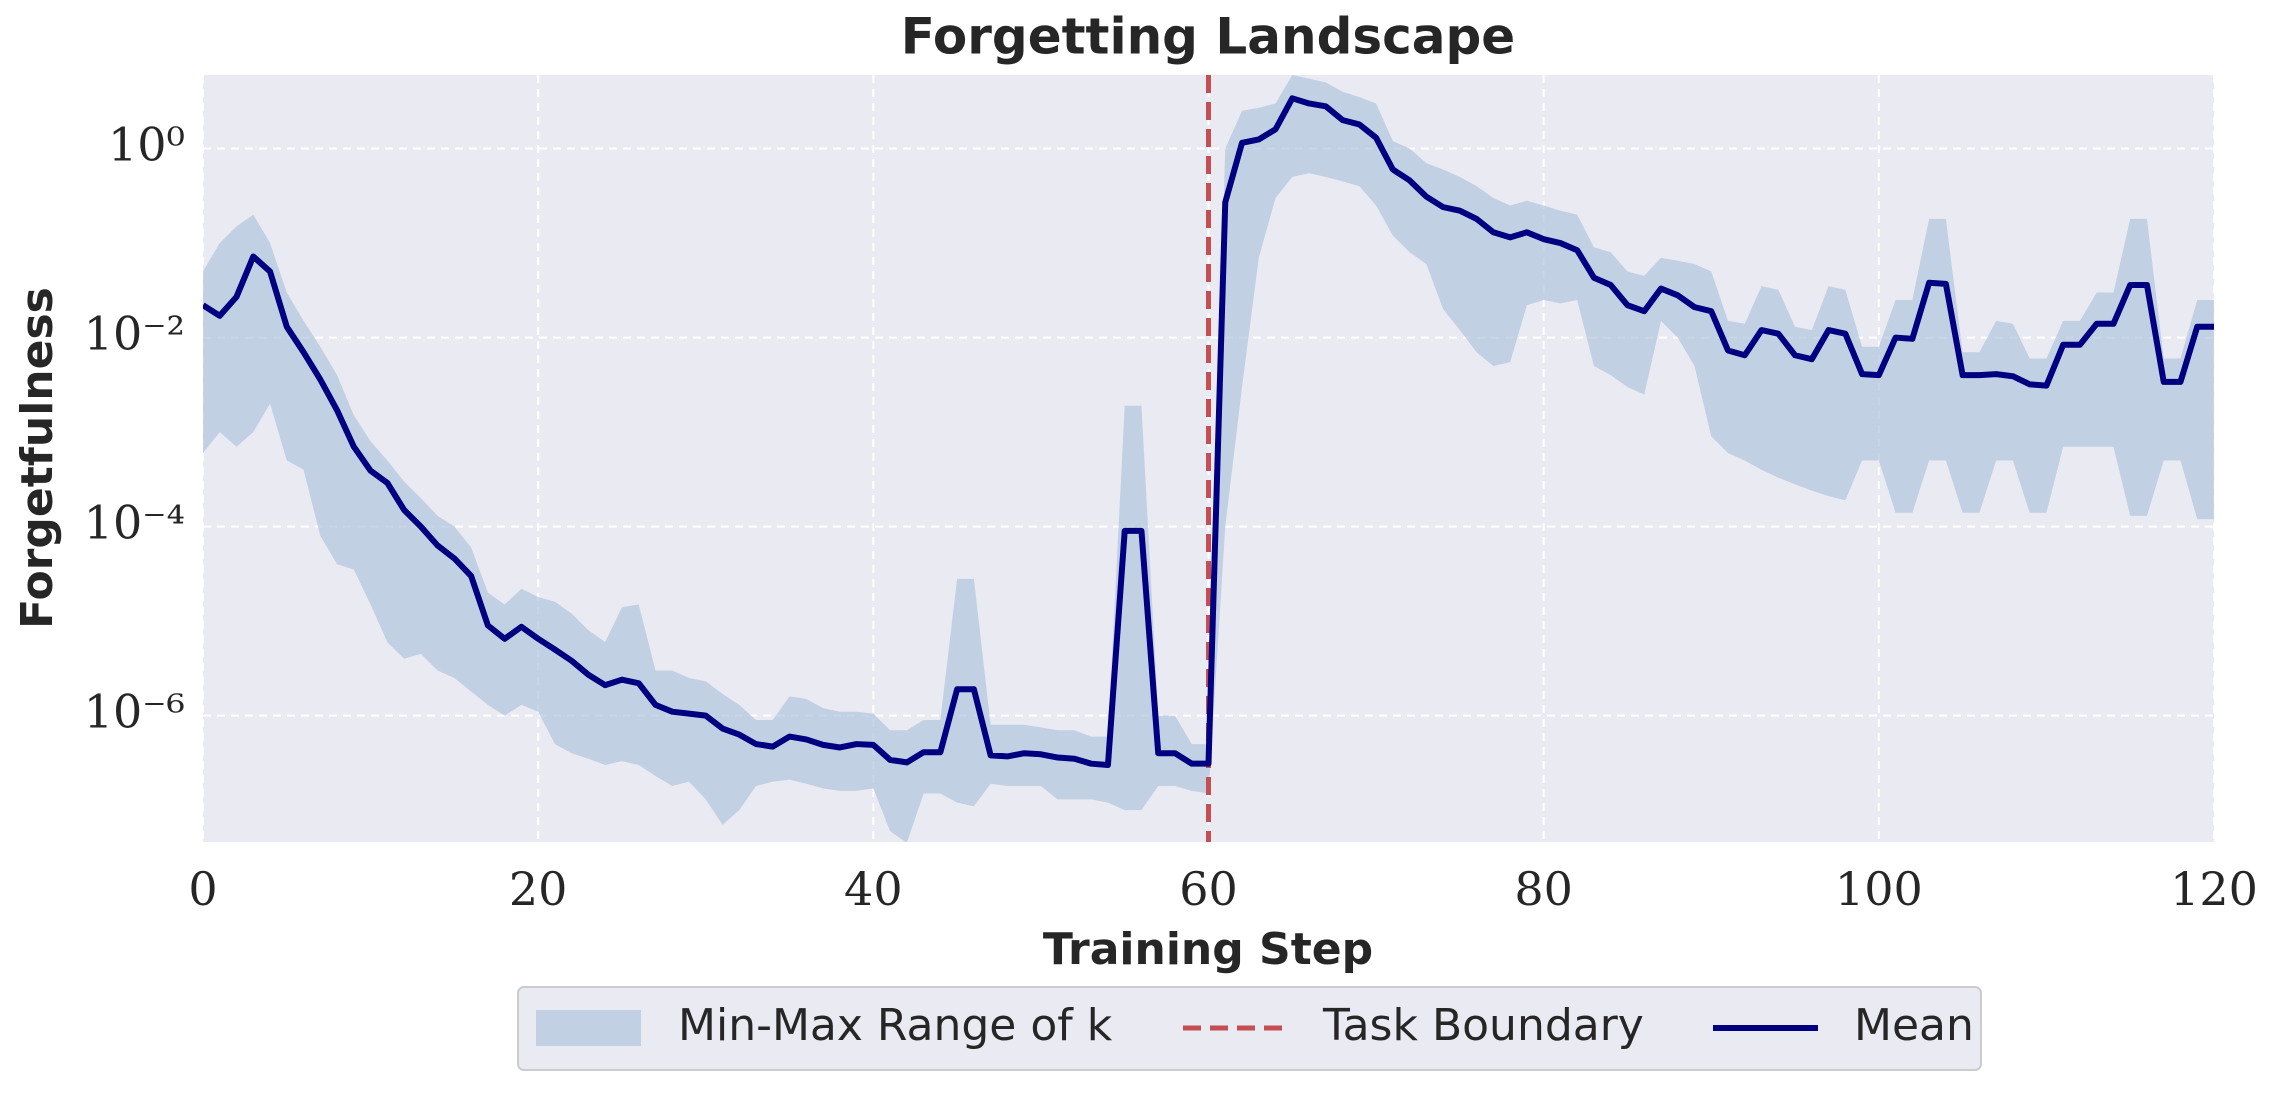 This screenshot has height=1095, width=2275. I want to click on legend-label: Task Boundary, so click(1483, 1025).